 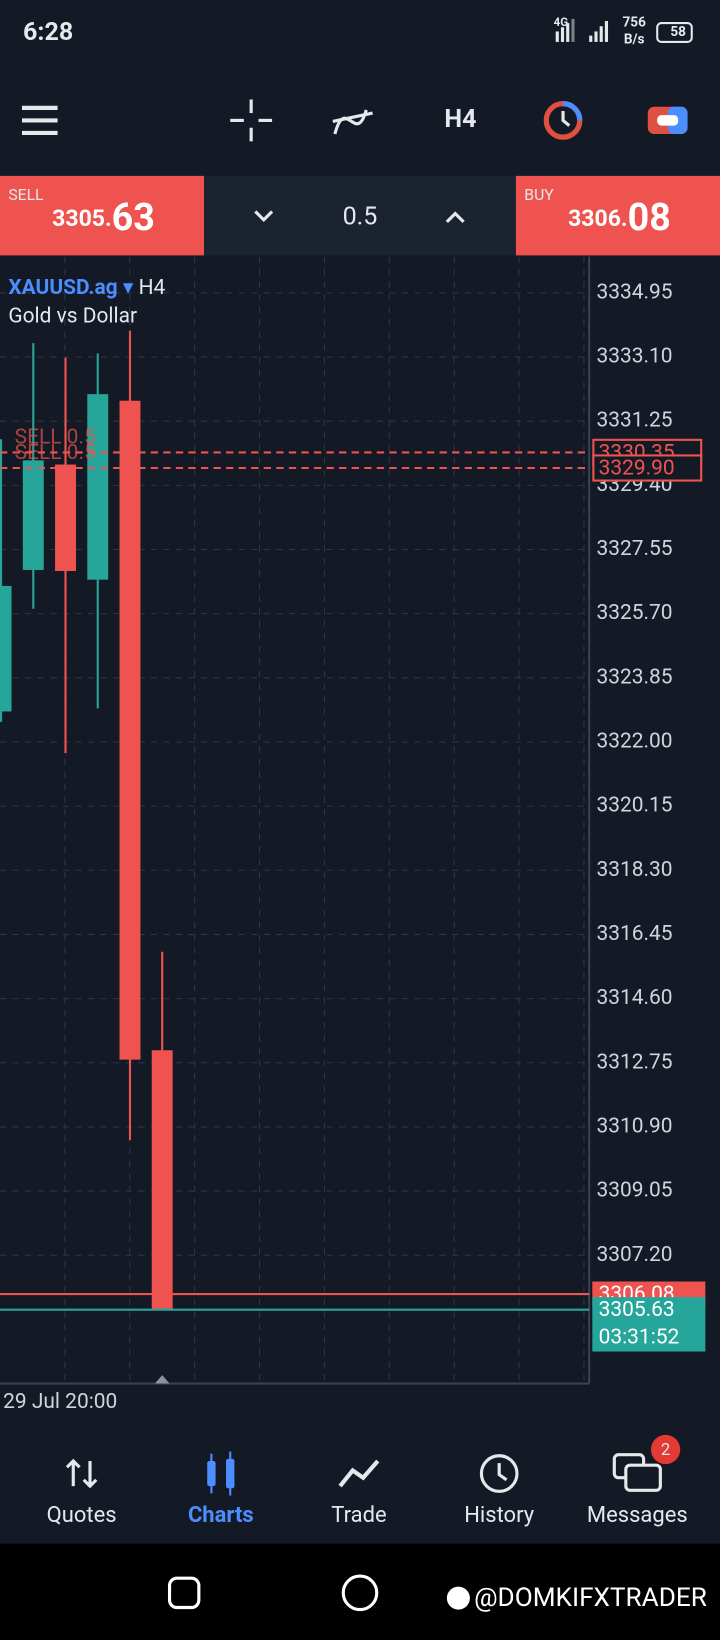 I want to click on quote-price: 3305.63, so click(x=637, y=1310).